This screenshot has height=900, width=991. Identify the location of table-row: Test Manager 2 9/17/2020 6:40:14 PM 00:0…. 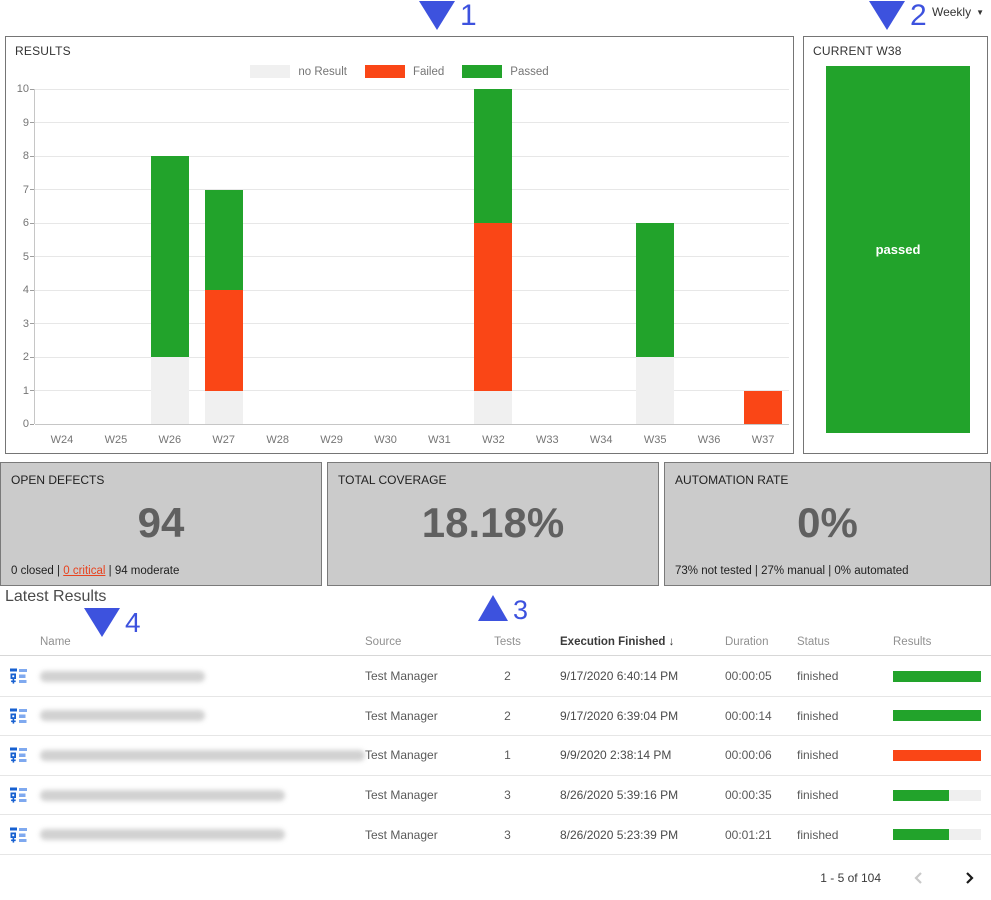
(495, 677).